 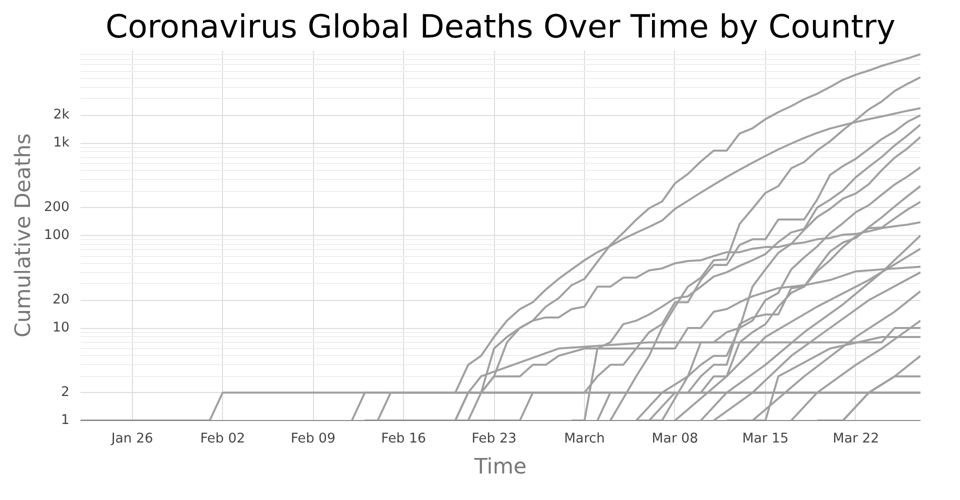 What do you see at coordinates (856, 439) in the screenshot?
I see `x-tick-label: Mar 22` at bounding box center [856, 439].